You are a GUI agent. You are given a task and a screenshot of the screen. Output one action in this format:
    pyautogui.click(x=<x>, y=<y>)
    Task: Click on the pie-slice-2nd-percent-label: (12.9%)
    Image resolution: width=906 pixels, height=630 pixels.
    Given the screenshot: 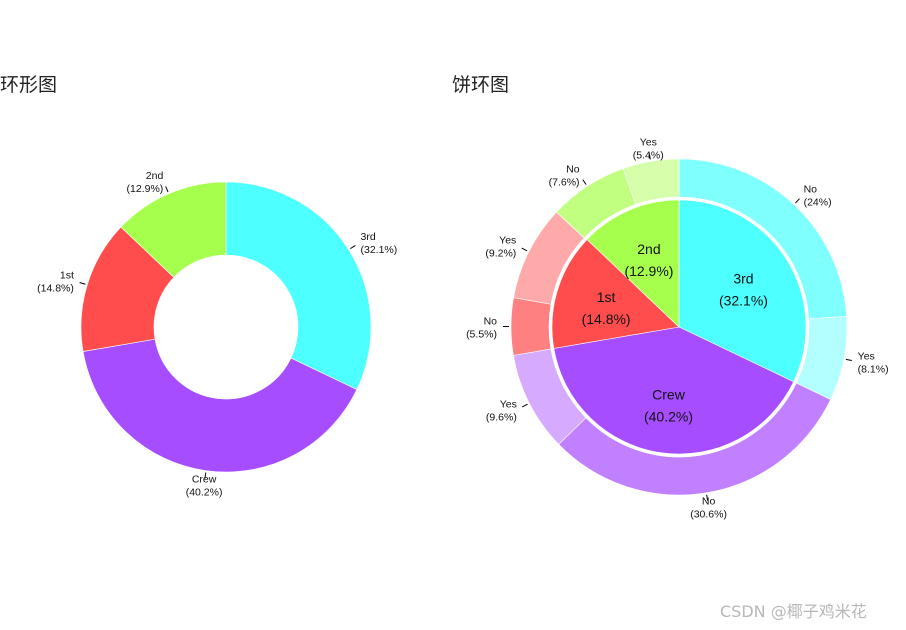 What is the action you would take?
    pyautogui.click(x=648, y=271)
    